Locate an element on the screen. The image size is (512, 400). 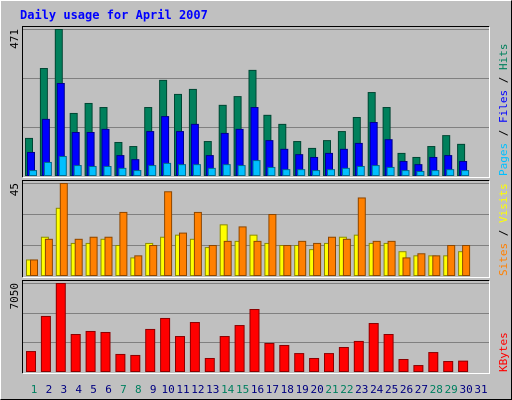
x-tick-label: 16 is located at coordinates (257, 389).